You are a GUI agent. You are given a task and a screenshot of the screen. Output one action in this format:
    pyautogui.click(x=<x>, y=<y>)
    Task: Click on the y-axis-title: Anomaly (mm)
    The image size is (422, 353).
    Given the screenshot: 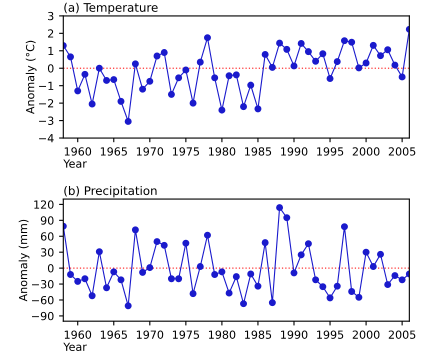 What is the action you would take?
    pyautogui.click(x=24, y=261)
    